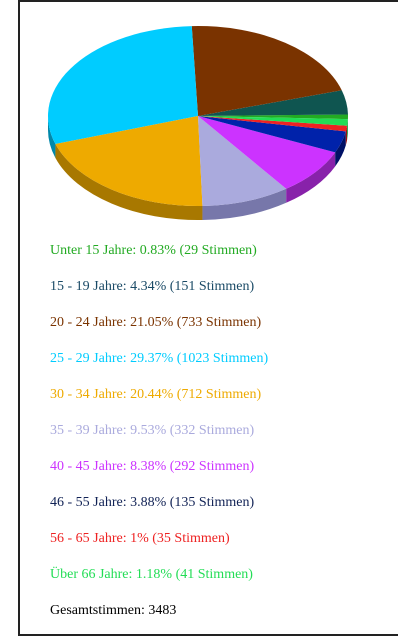 The height and width of the screenshot is (638, 400). I want to click on legend-item-3: 25 - 29 Jahre: 29.37% (1023 Stimmen), so click(159, 358).